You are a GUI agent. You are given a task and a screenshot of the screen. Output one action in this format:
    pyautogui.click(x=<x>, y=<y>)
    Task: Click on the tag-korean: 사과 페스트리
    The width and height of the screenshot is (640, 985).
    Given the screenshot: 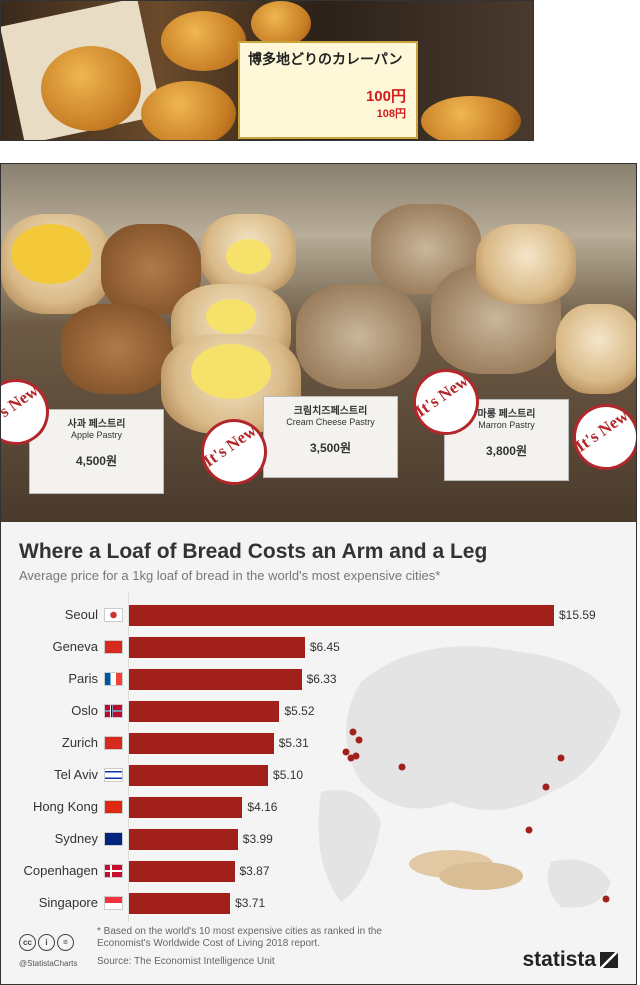 What is the action you would take?
    pyautogui.click(x=96, y=424)
    